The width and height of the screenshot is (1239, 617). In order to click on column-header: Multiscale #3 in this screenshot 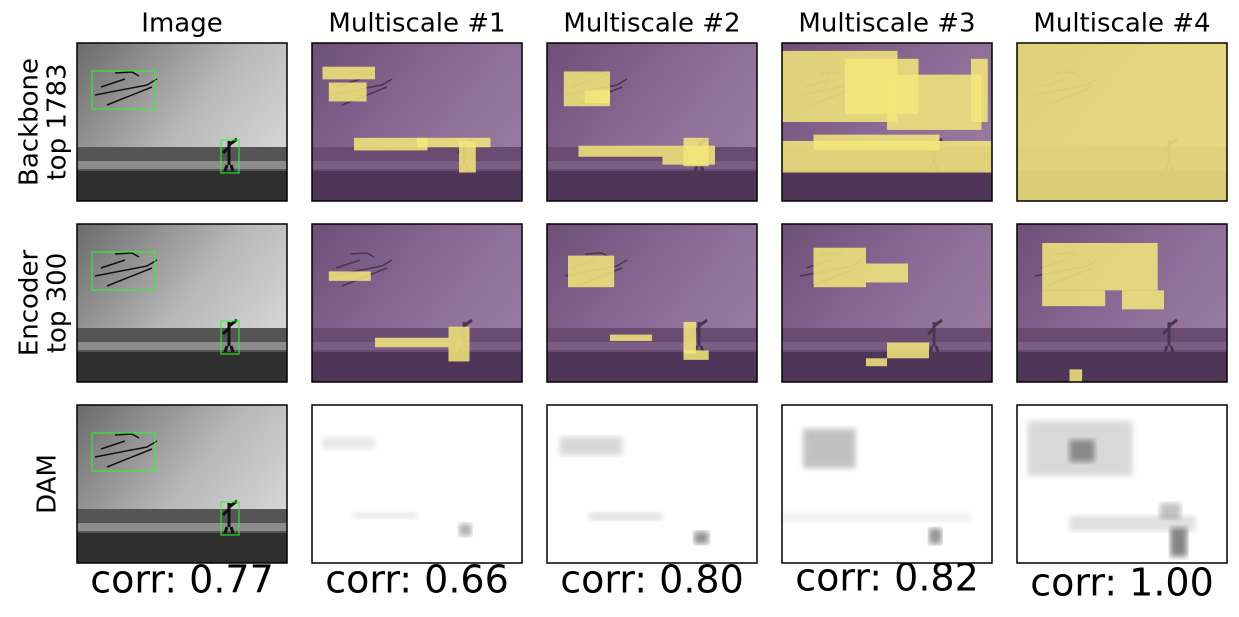, I will do `click(886, 24)`.